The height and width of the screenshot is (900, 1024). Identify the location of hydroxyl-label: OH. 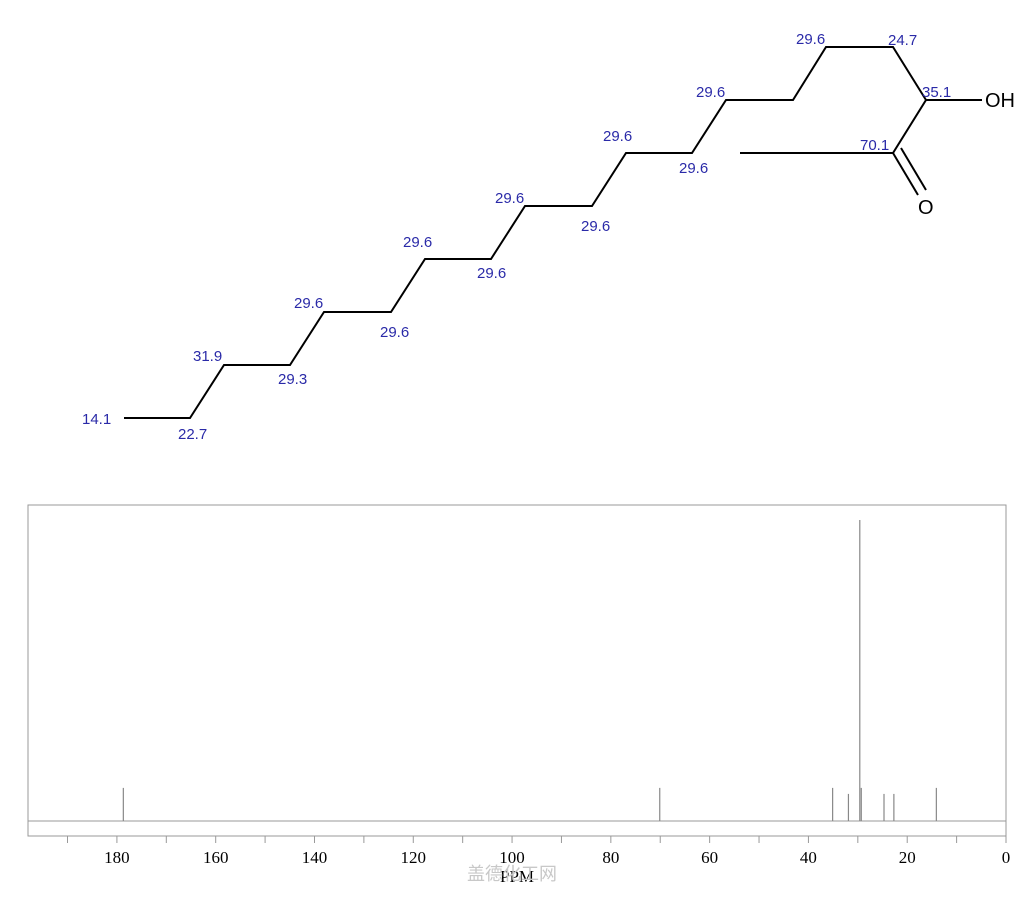
(1000, 101).